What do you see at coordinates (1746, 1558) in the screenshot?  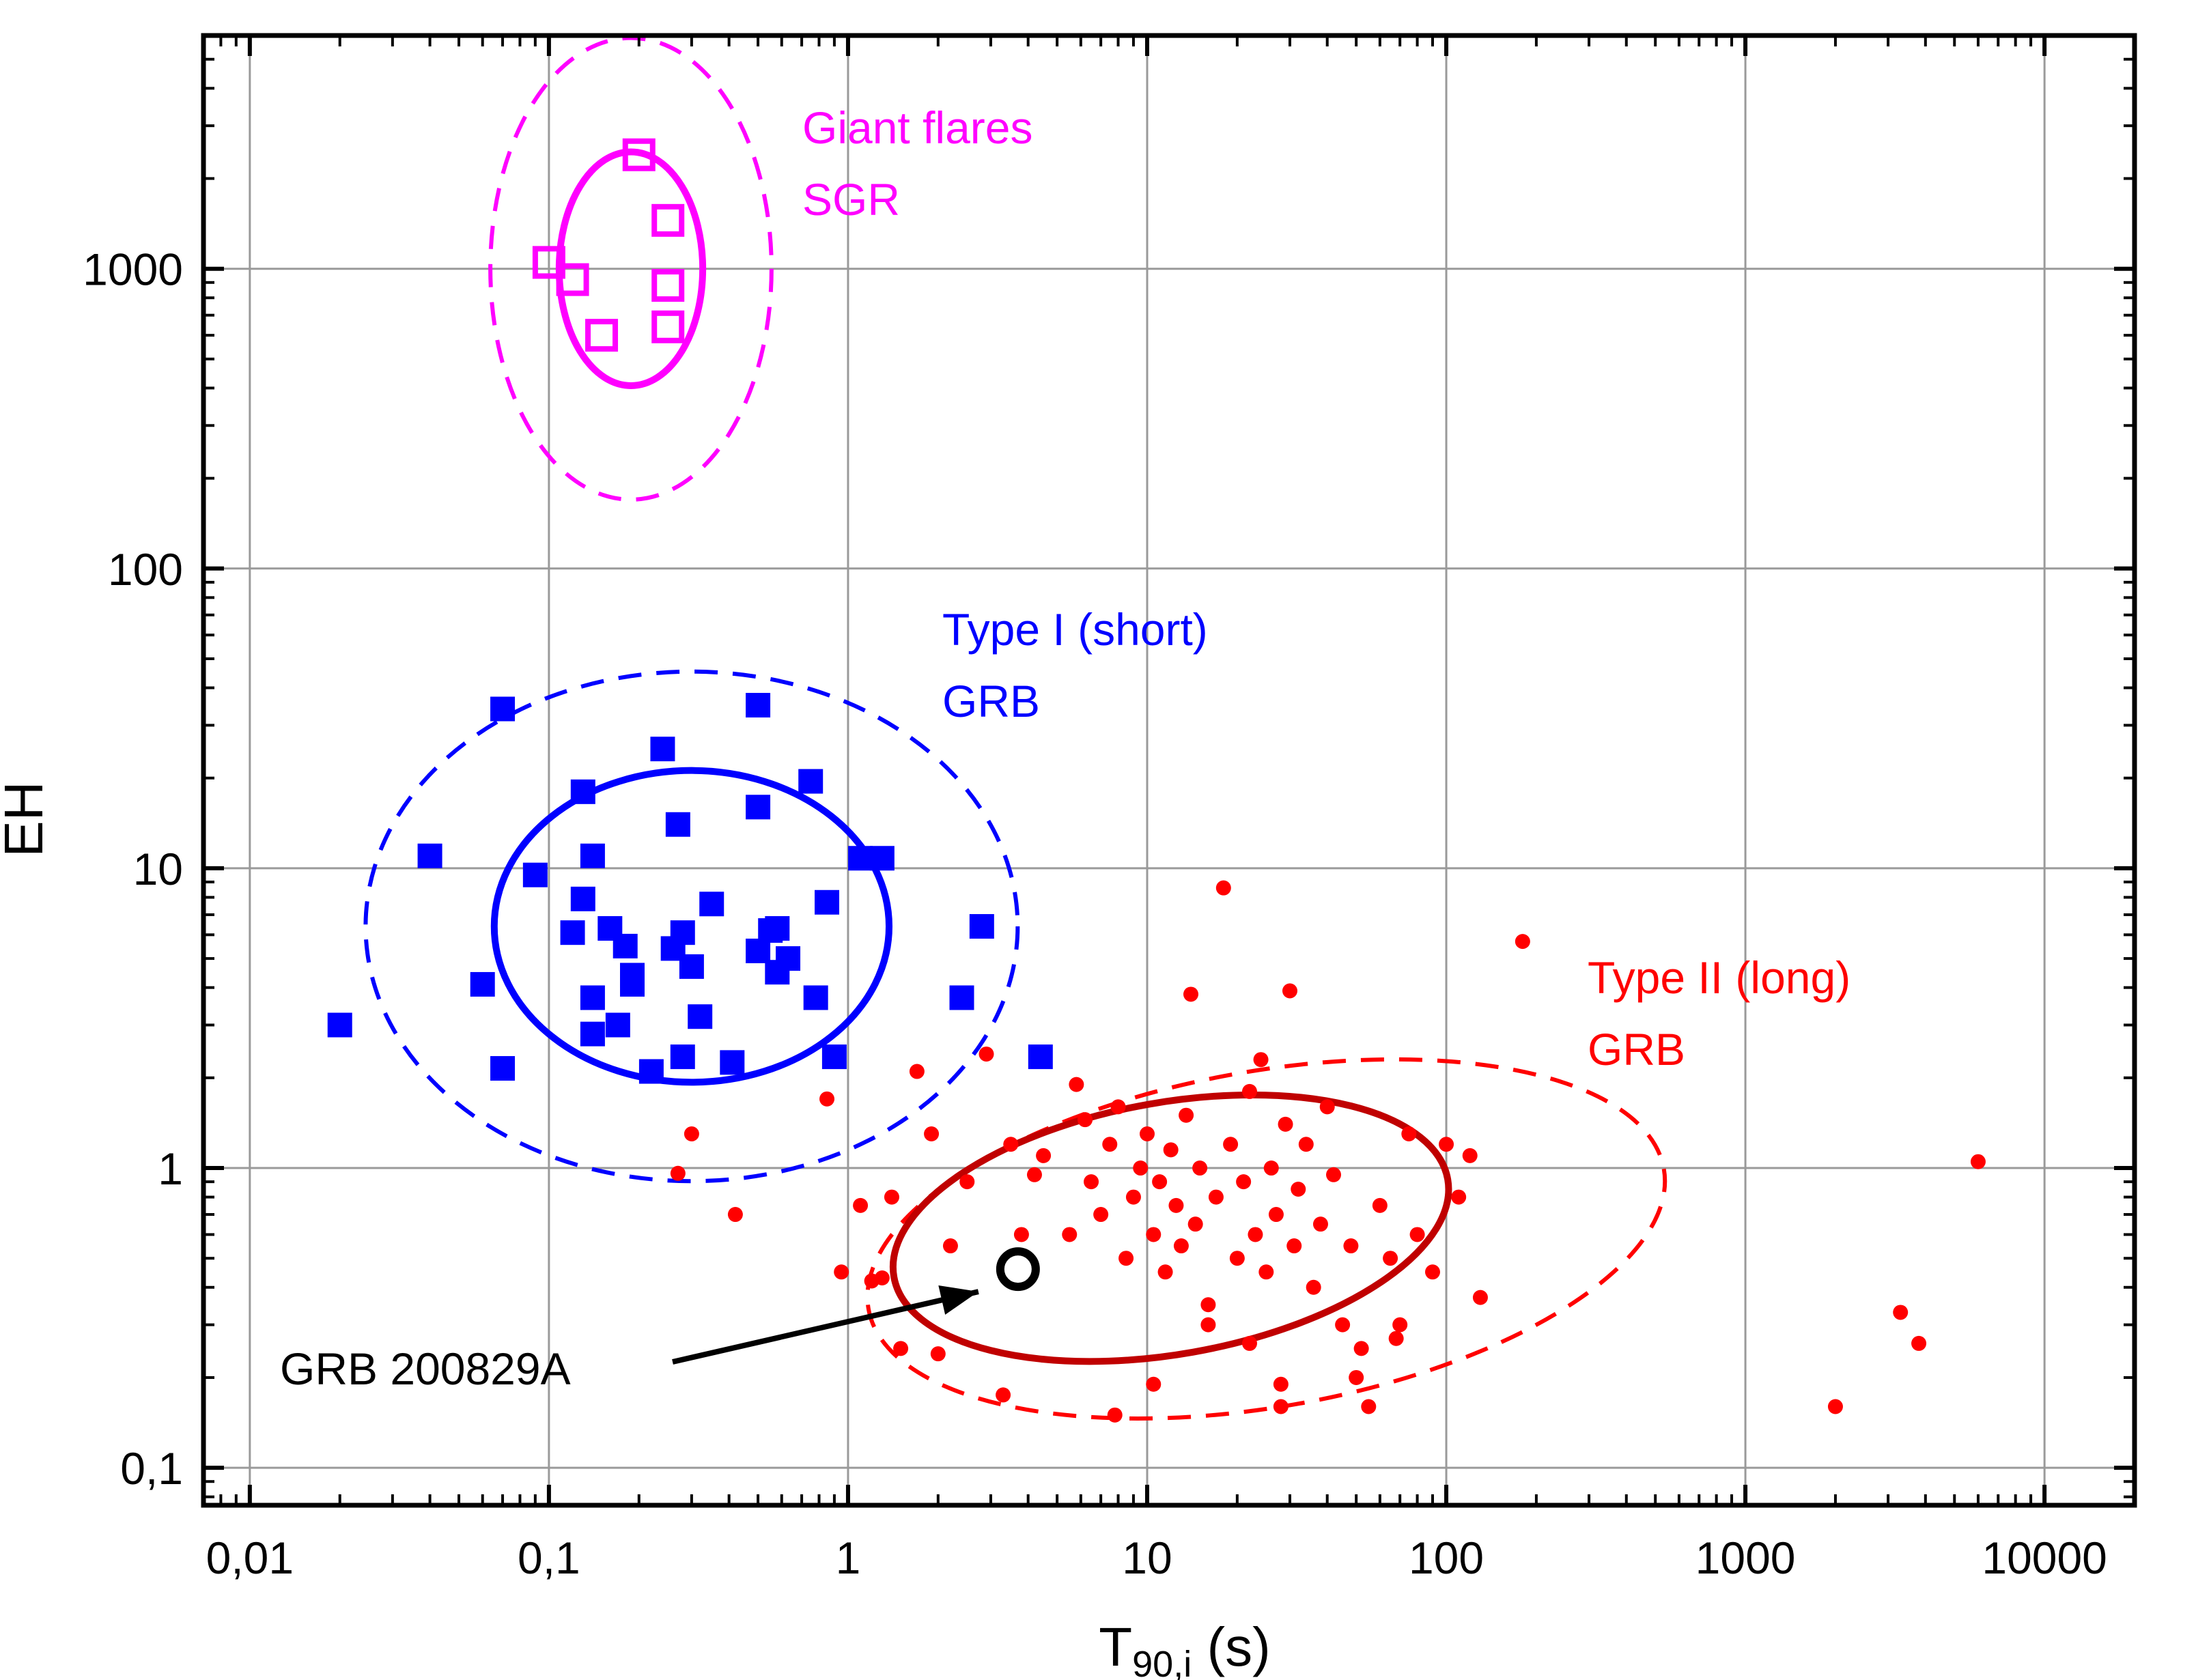 I see `x-tick-label: 1000` at bounding box center [1746, 1558].